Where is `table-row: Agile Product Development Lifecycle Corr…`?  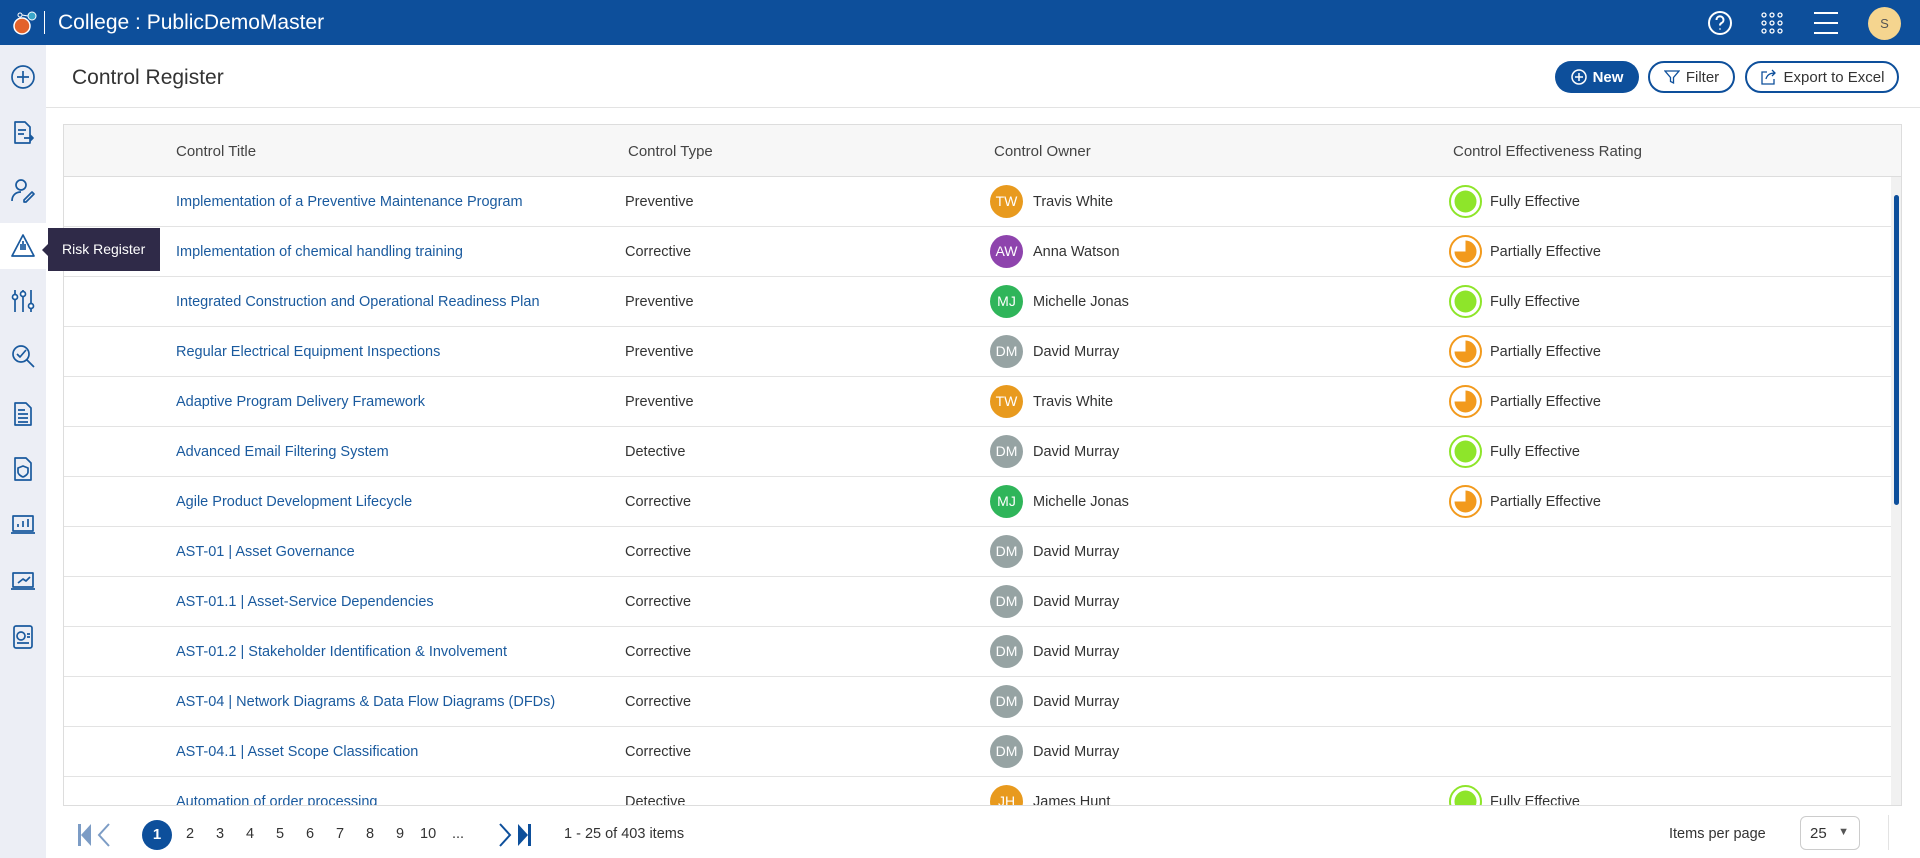 table-row: Agile Product Development Lifecycle Corr… is located at coordinates (977, 502).